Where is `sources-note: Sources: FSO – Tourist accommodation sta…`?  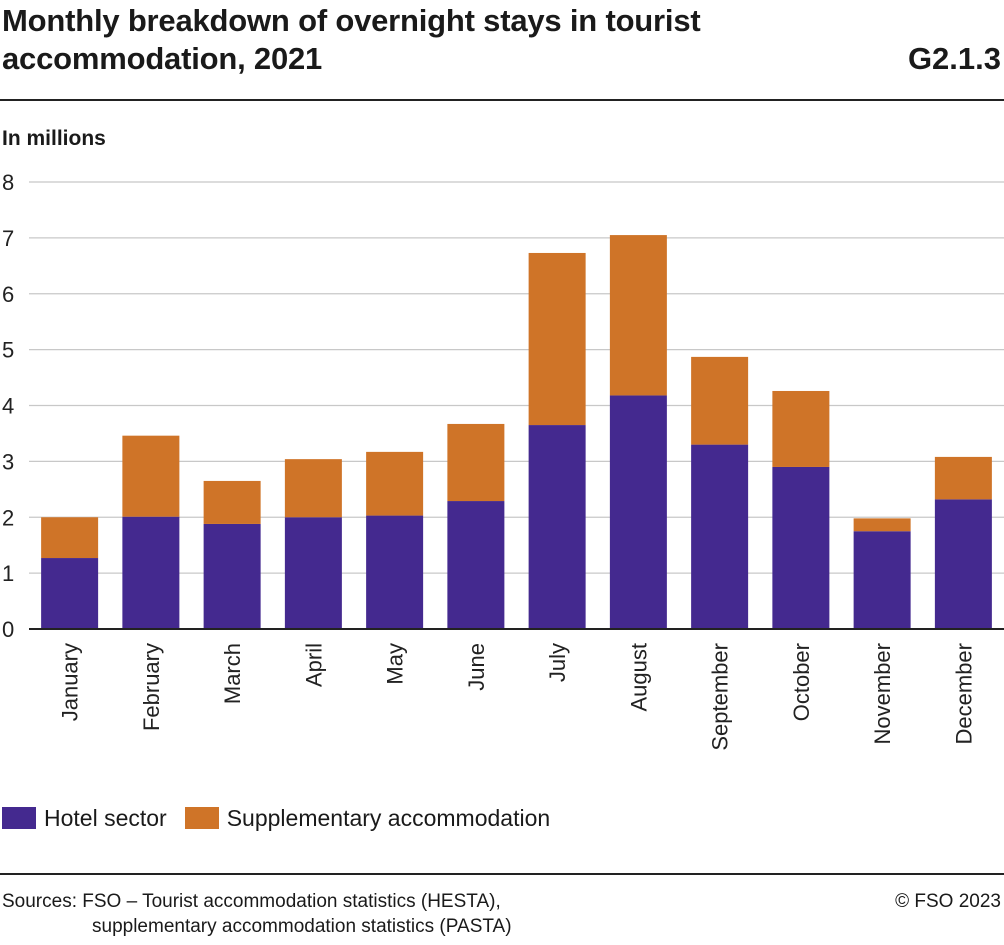 sources-note: Sources: FSO – Tourist accommodation sta… is located at coordinates (257, 914).